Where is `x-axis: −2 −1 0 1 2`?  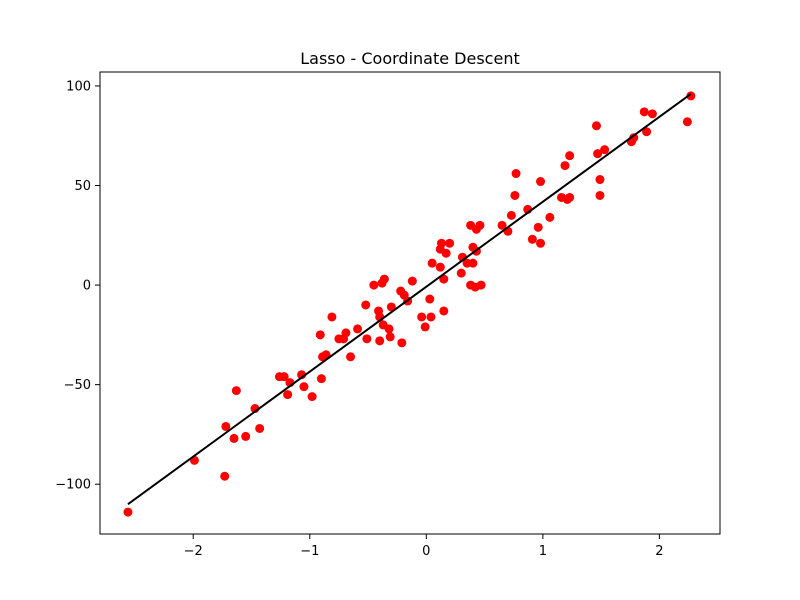
x-axis: −2 −1 0 1 2 is located at coordinates (424, 546).